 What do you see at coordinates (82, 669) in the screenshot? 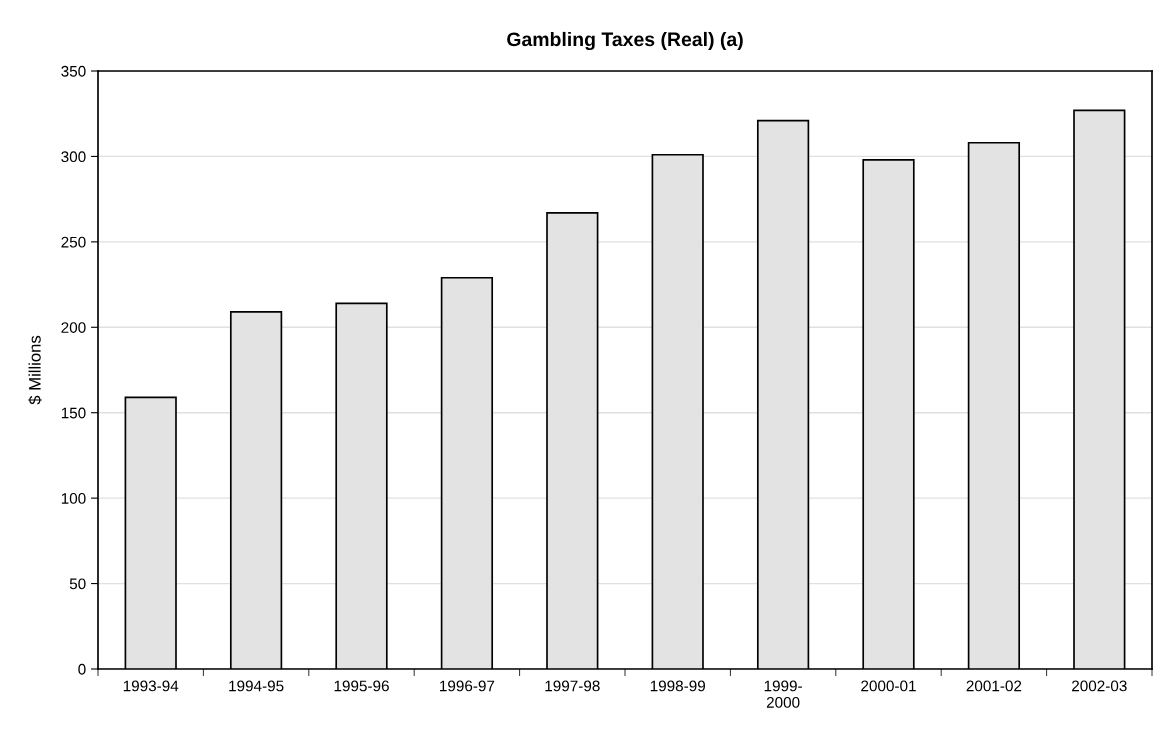
I see `y-tick-label: 0` at bounding box center [82, 669].